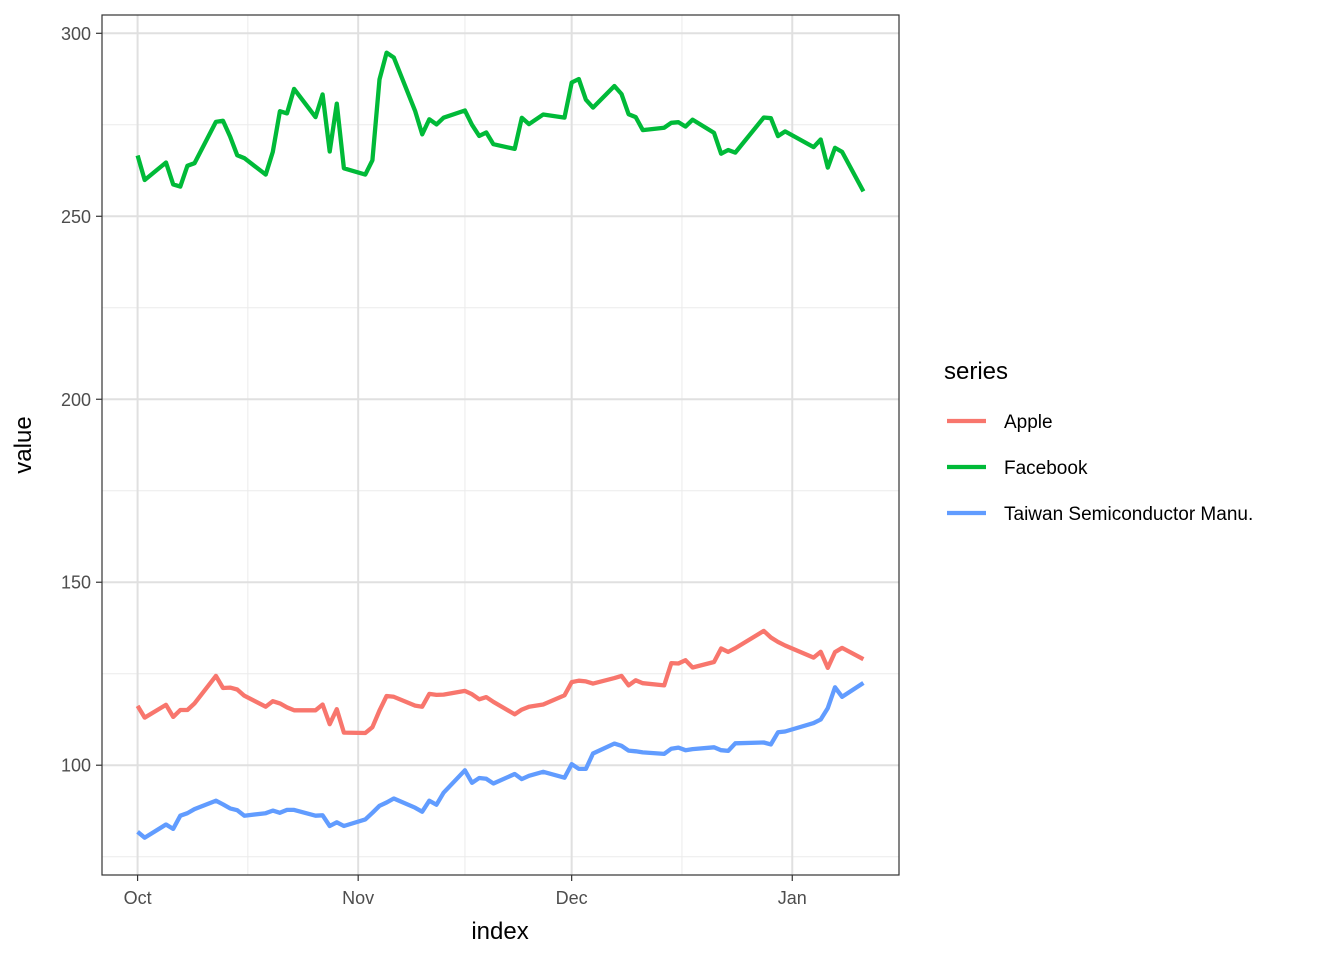  I want to click on x-tick-label: Jan, so click(792, 898).